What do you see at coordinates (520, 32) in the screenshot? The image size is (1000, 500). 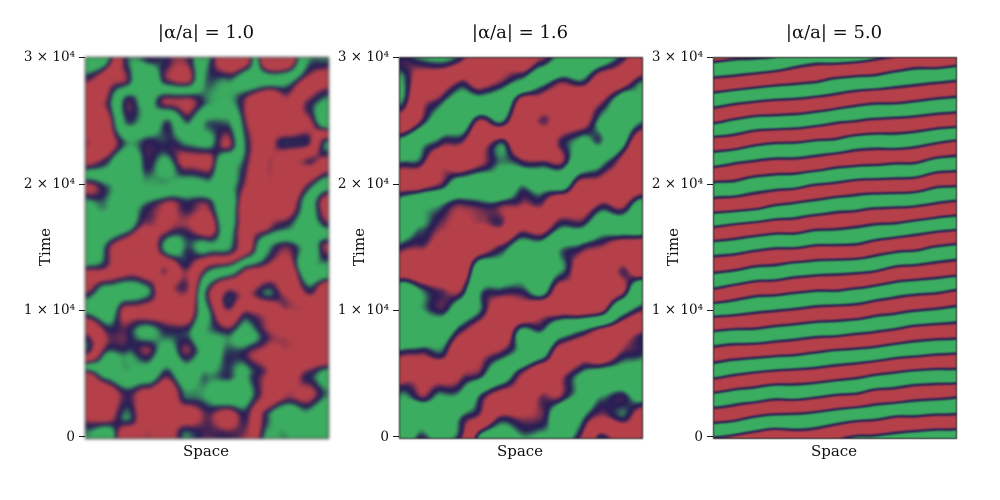 I see `panel-title: |α/a| = 1.6` at bounding box center [520, 32].